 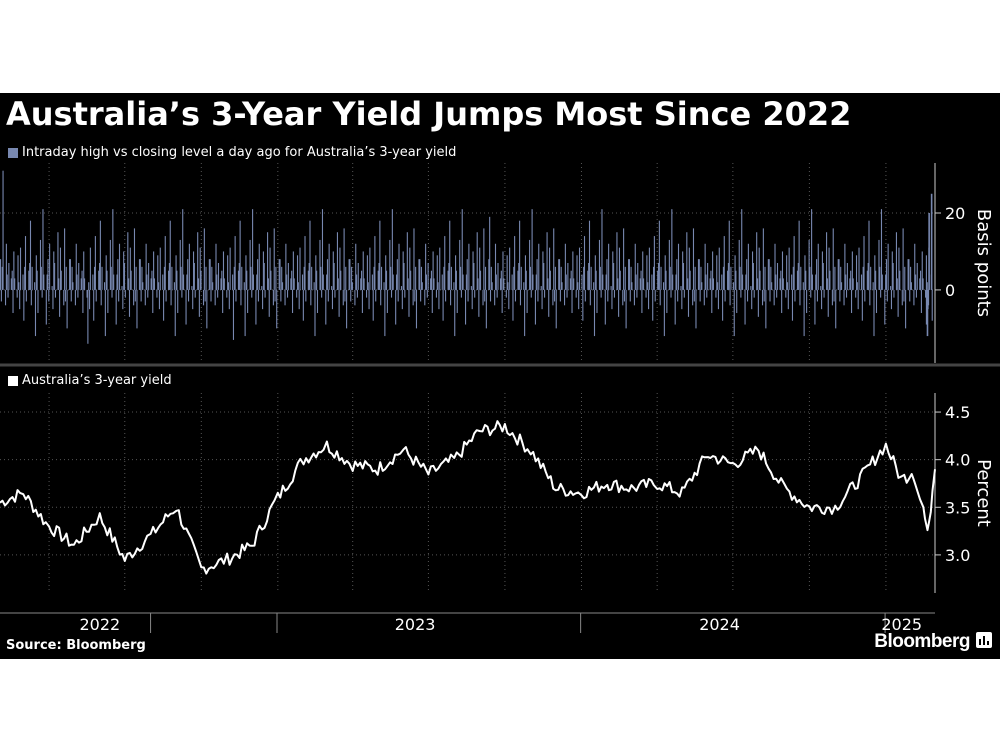 I want to click on bar-ytick-label: 20, so click(x=955, y=213).